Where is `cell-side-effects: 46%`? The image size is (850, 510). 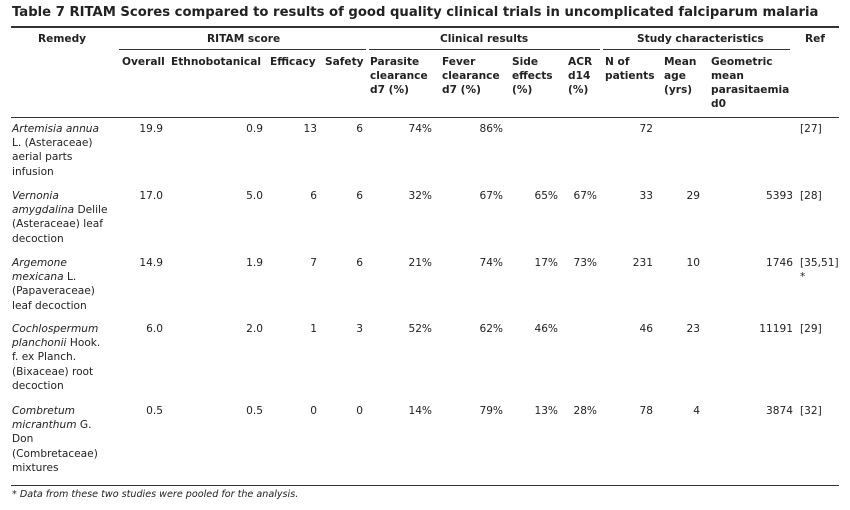
cell-side-effects: 46% is located at coordinates (546, 329).